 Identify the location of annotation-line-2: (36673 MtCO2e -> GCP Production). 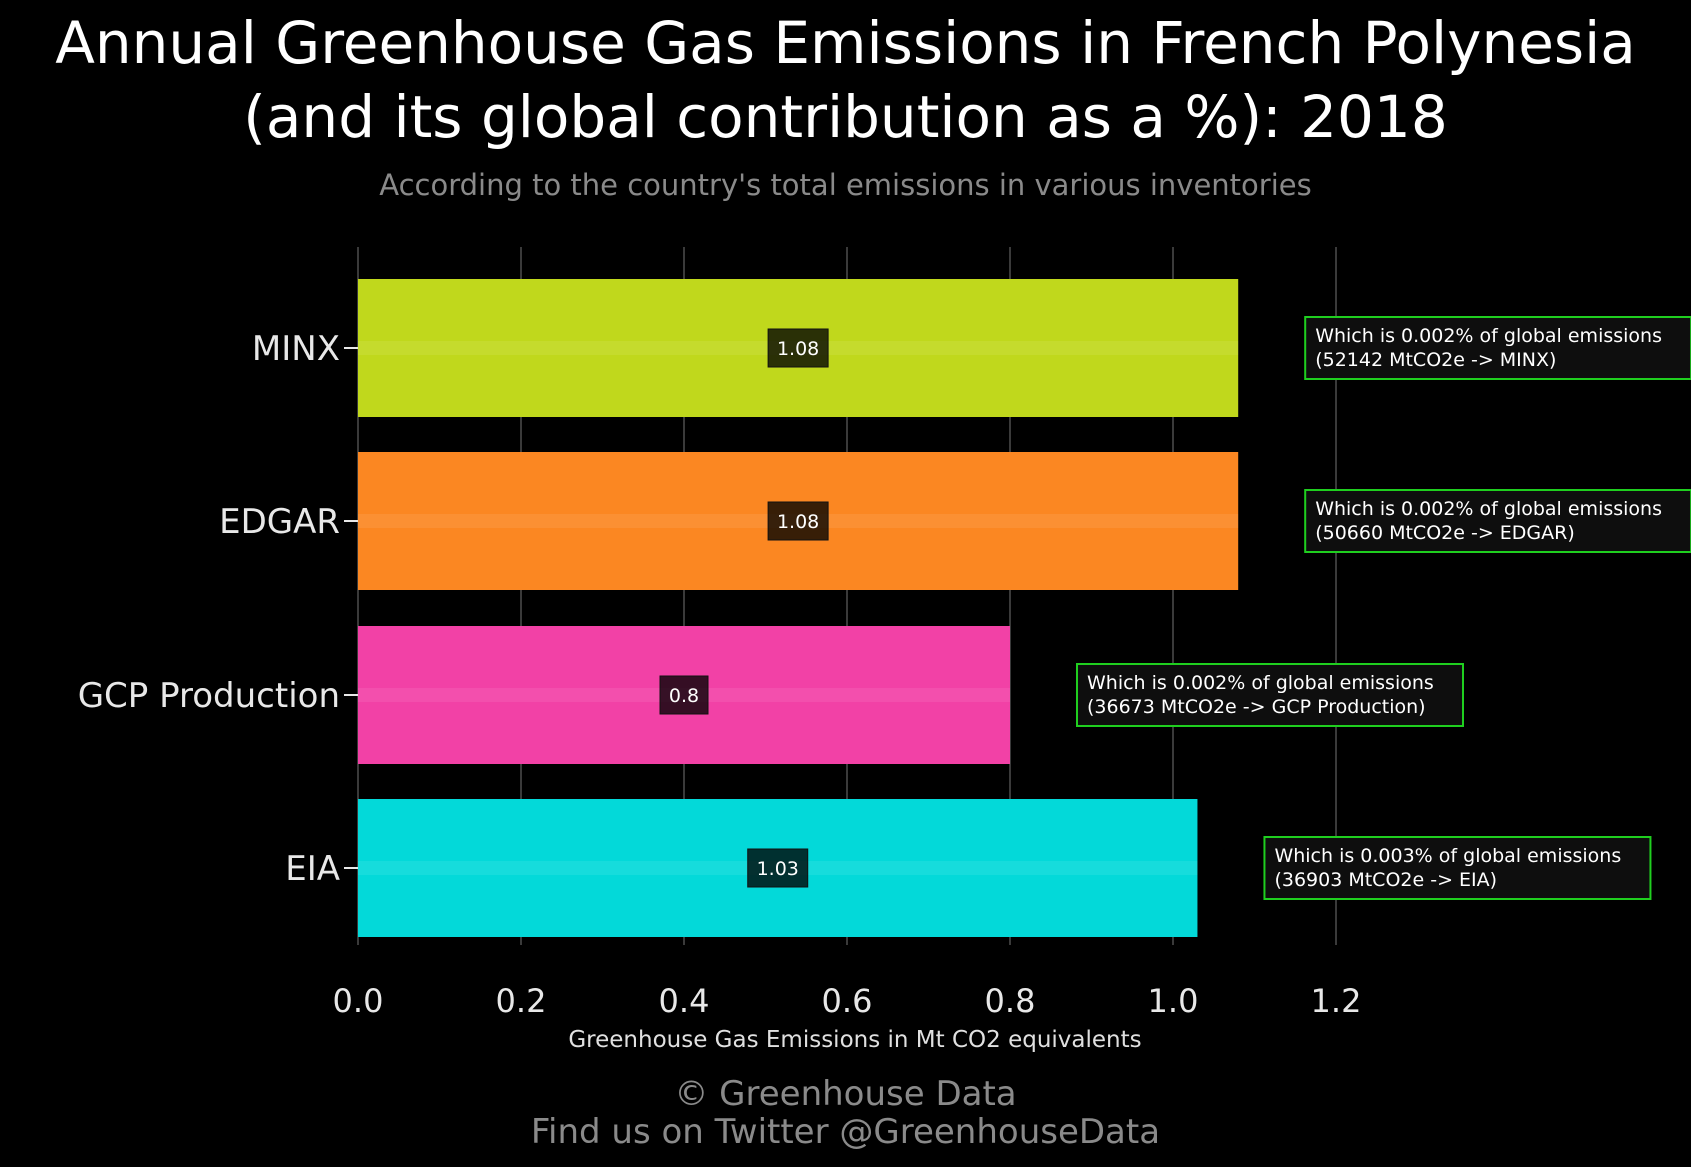
(1256, 707).